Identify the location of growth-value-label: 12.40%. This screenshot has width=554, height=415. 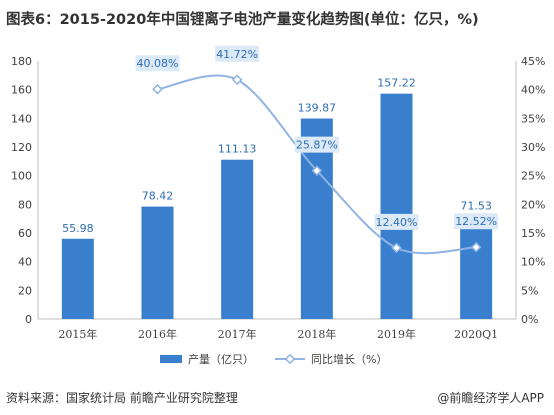
(397, 222).